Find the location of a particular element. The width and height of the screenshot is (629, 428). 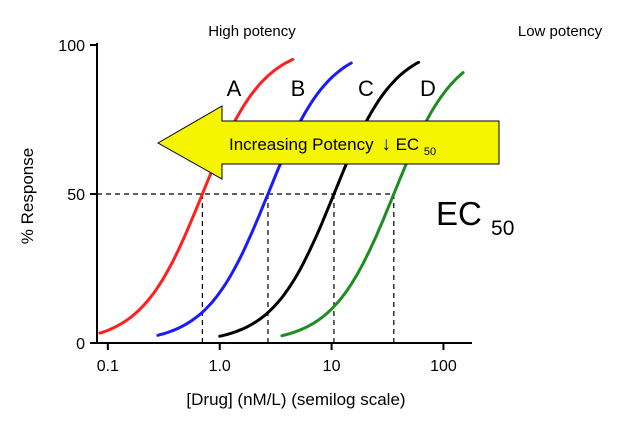

arrow-shape is located at coordinates (328, 142).